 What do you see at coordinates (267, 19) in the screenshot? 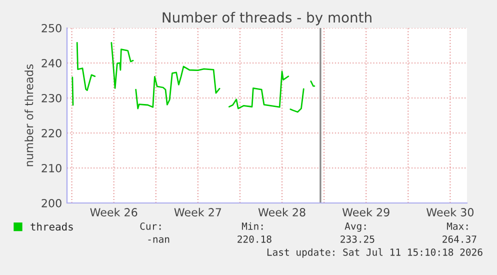
I see `chart-title: Number of threads - by month` at bounding box center [267, 19].